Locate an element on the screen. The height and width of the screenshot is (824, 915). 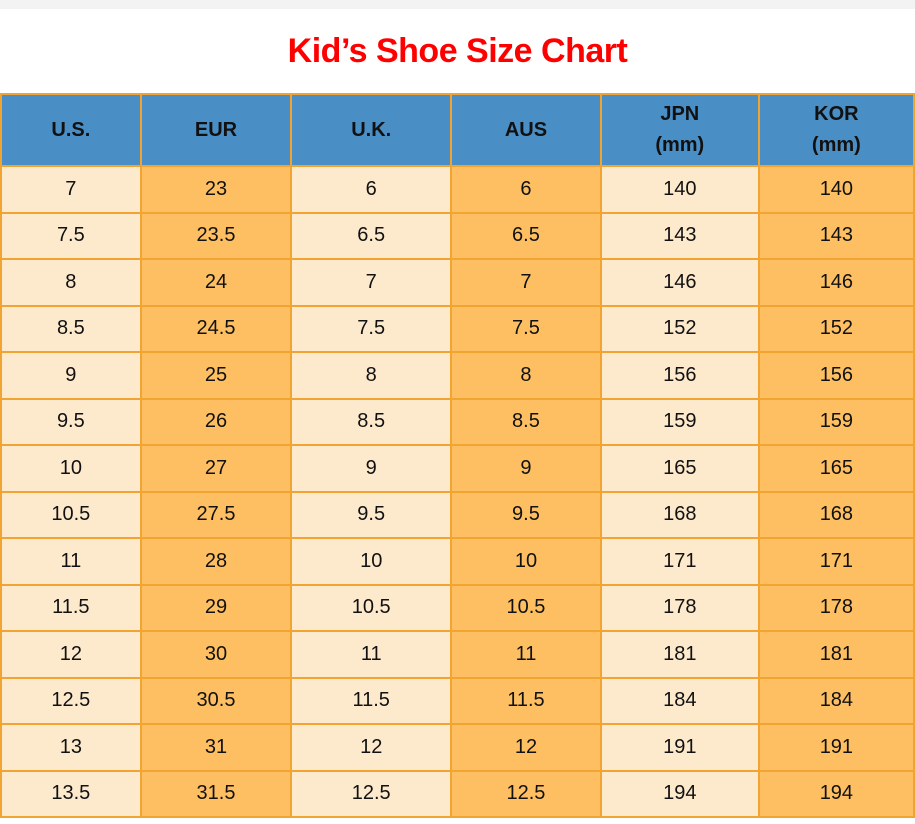
column-header-uk: U.K. is located at coordinates (371, 130).